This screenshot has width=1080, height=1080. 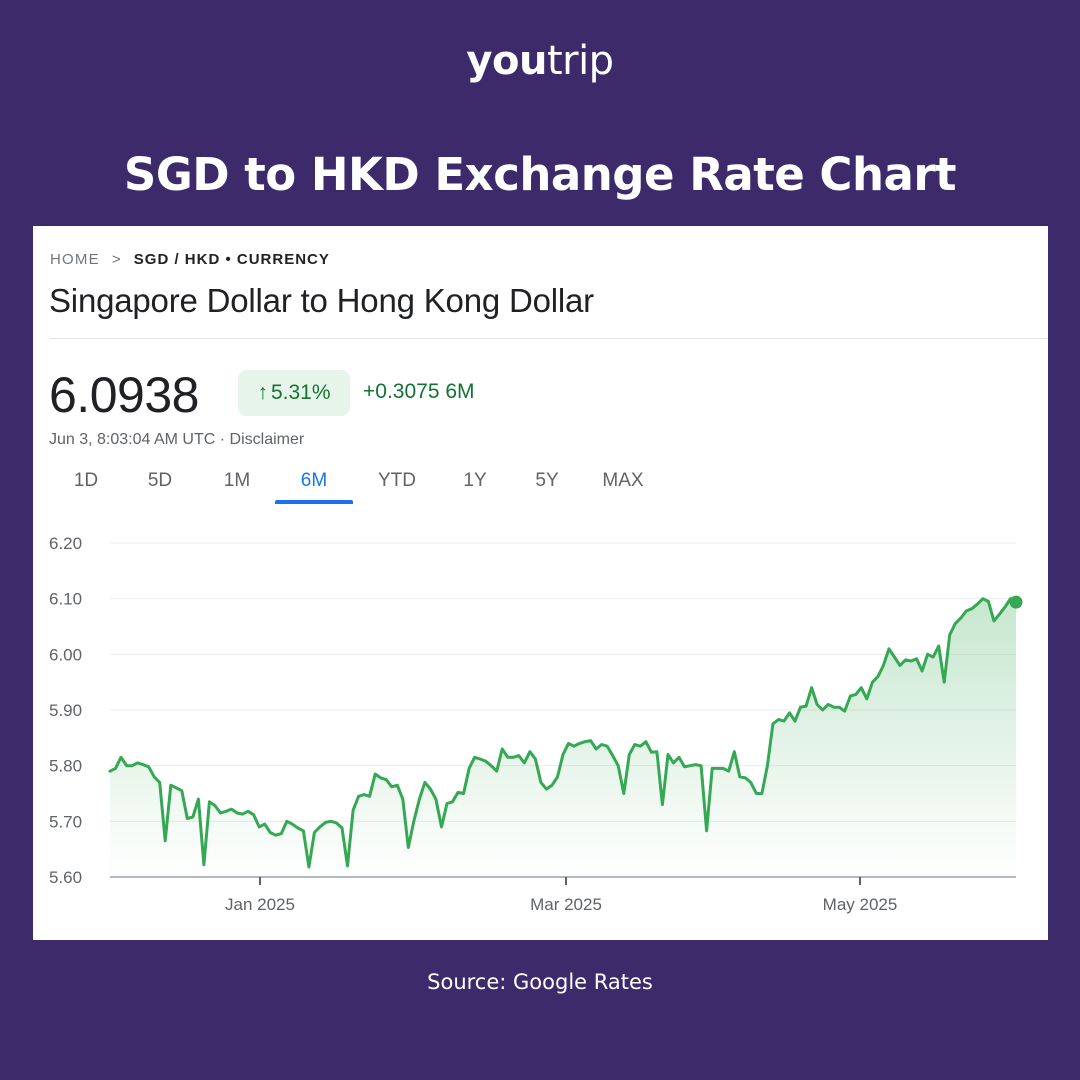 What do you see at coordinates (262, 392) in the screenshot?
I see `arrow-up-icon: ↑` at bounding box center [262, 392].